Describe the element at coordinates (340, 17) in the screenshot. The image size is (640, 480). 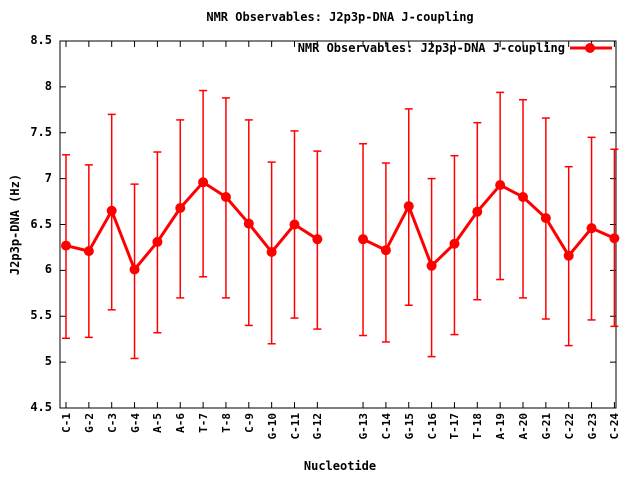
I see `chart-title: NMR Observables: J2p3p-DNA J-coupling` at that location.